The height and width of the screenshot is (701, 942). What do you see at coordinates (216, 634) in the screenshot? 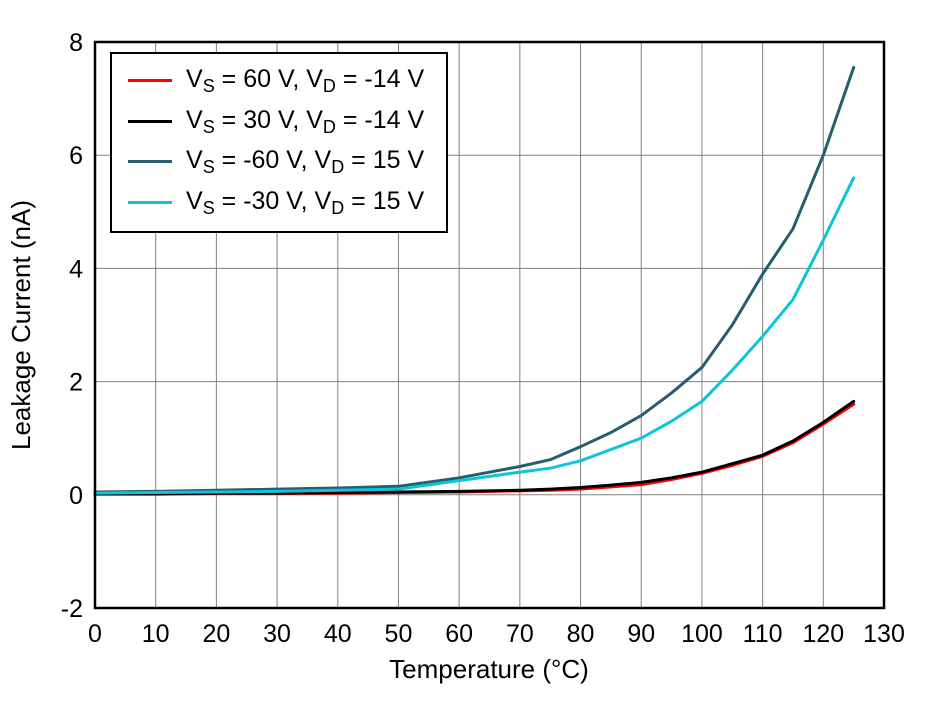
I see `x-tick-label: 20` at bounding box center [216, 634].